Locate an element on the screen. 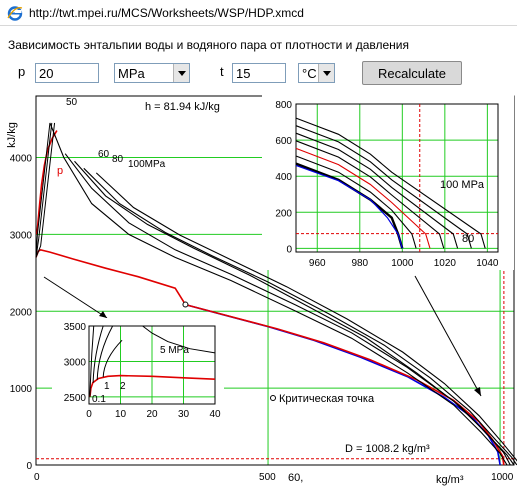 The width and height of the screenshot is (517, 490). inset-x-tick-label: 10 is located at coordinates (121, 414).